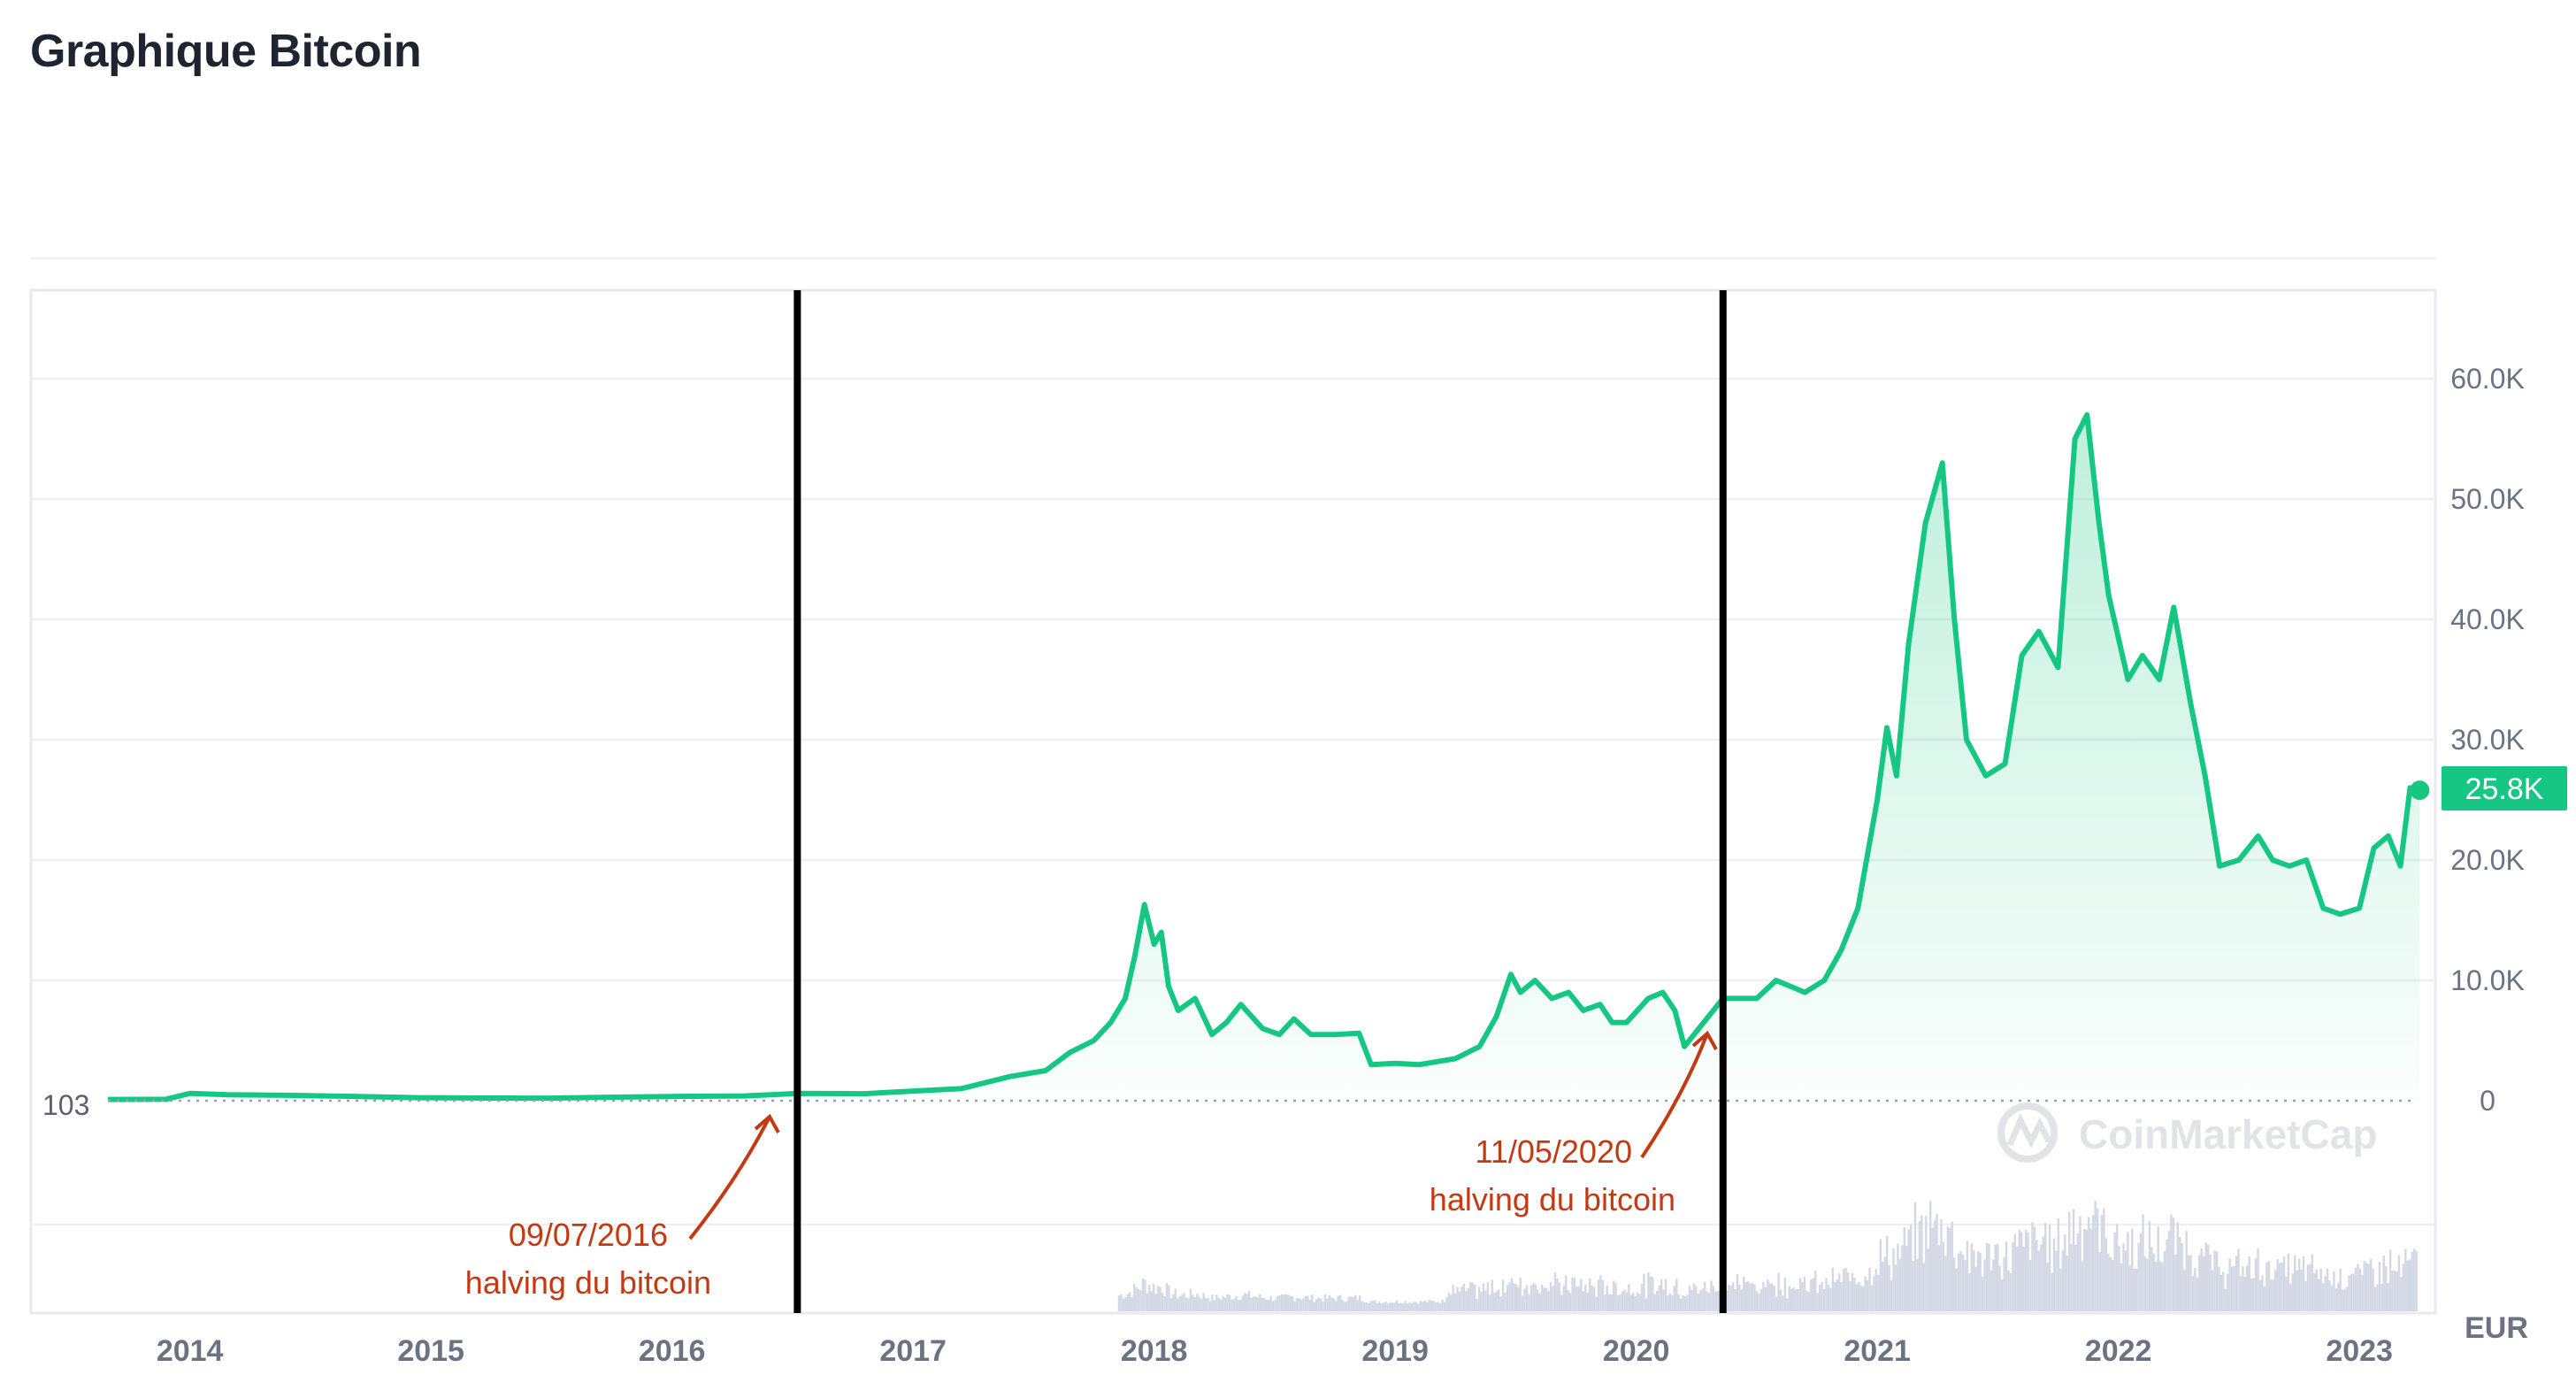  What do you see at coordinates (2420, 790) in the screenshot?
I see `current-price-dot` at bounding box center [2420, 790].